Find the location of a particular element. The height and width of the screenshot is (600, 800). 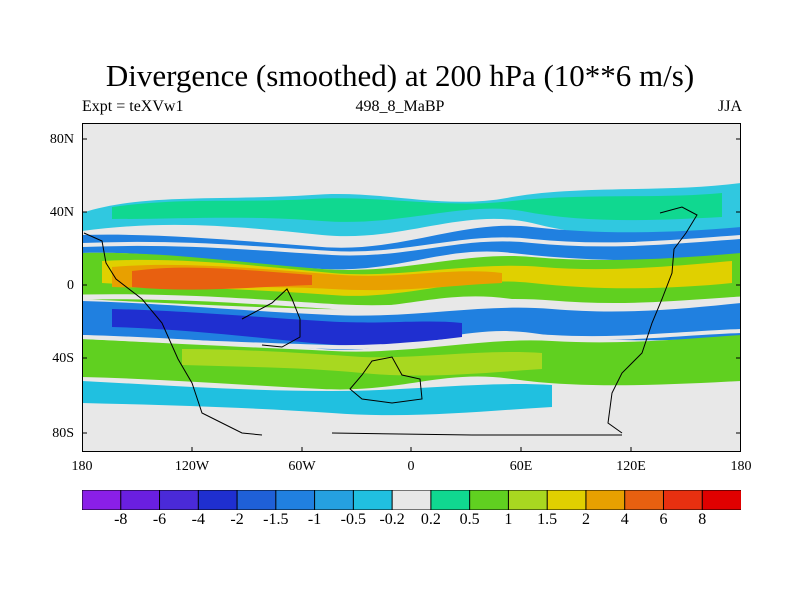

lon-label-180w: 180 is located at coordinates (82, 466).